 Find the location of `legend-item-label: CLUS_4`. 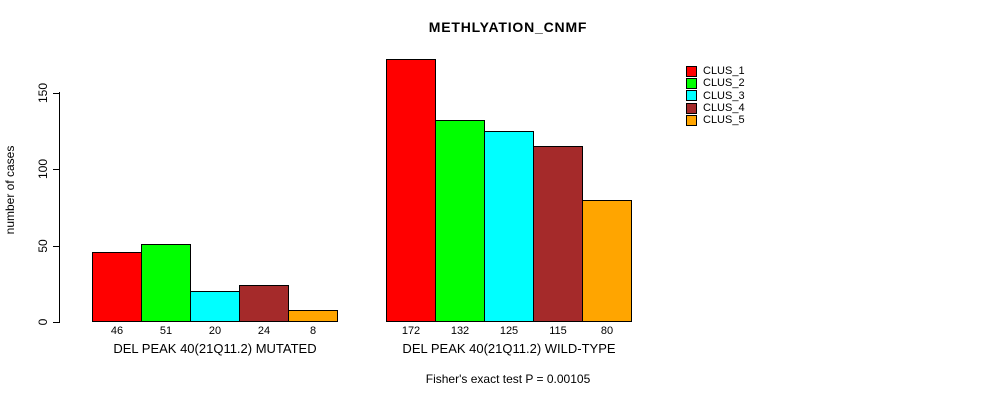

legend-item-label: CLUS_4 is located at coordinates (724, 108).